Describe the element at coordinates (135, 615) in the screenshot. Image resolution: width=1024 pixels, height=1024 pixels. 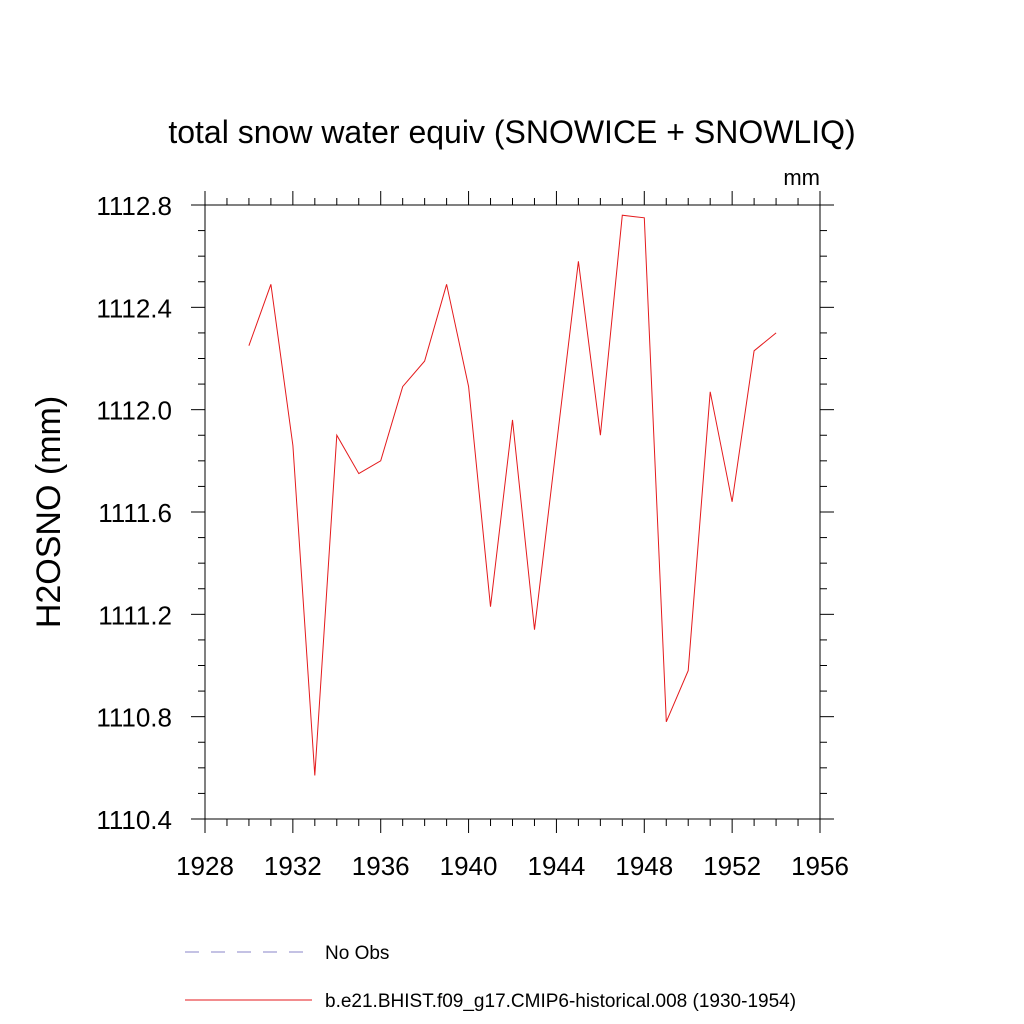
I see `y-tick-label: 1111.2` at that location.